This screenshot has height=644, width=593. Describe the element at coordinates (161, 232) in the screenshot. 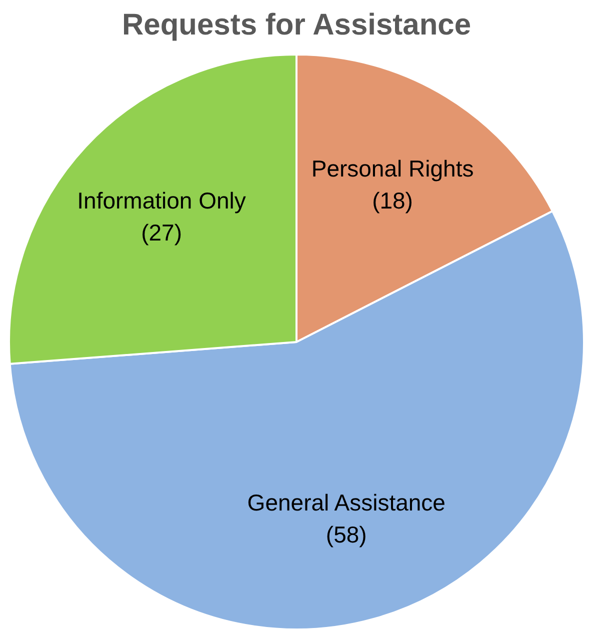

I see `data-label: (27)` at that location.